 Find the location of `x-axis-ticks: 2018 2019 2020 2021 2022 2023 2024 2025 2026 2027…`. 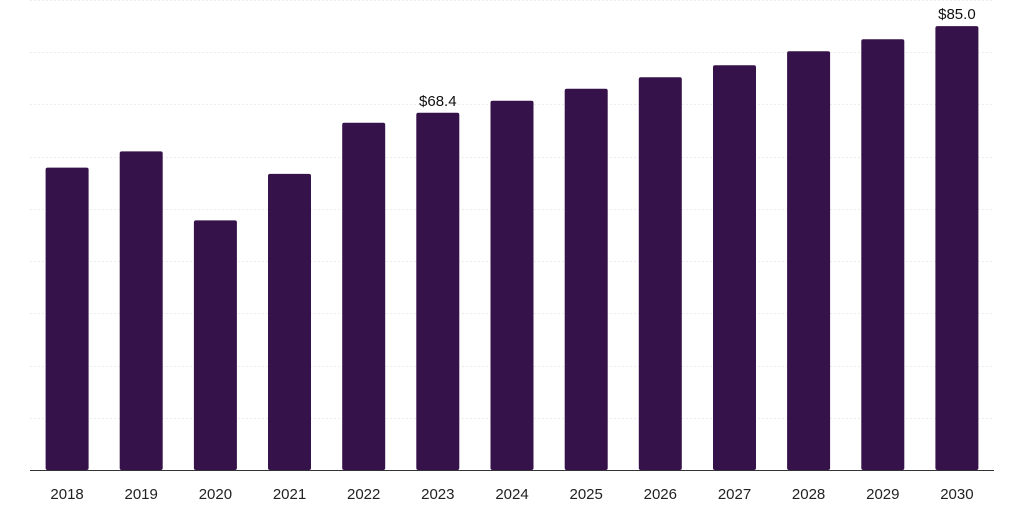

x-axis-ticks: 2018 2019 2020 2021 2022 2023 2024 2025 2026 2027… is located at coordinates (511, 494).